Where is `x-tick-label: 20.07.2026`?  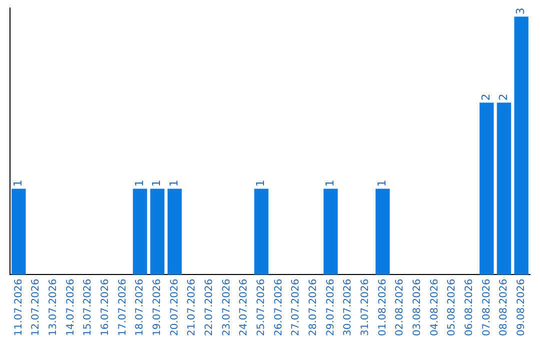 x-tick-label: 20.07.2026 is located at coordinates (174, 307).